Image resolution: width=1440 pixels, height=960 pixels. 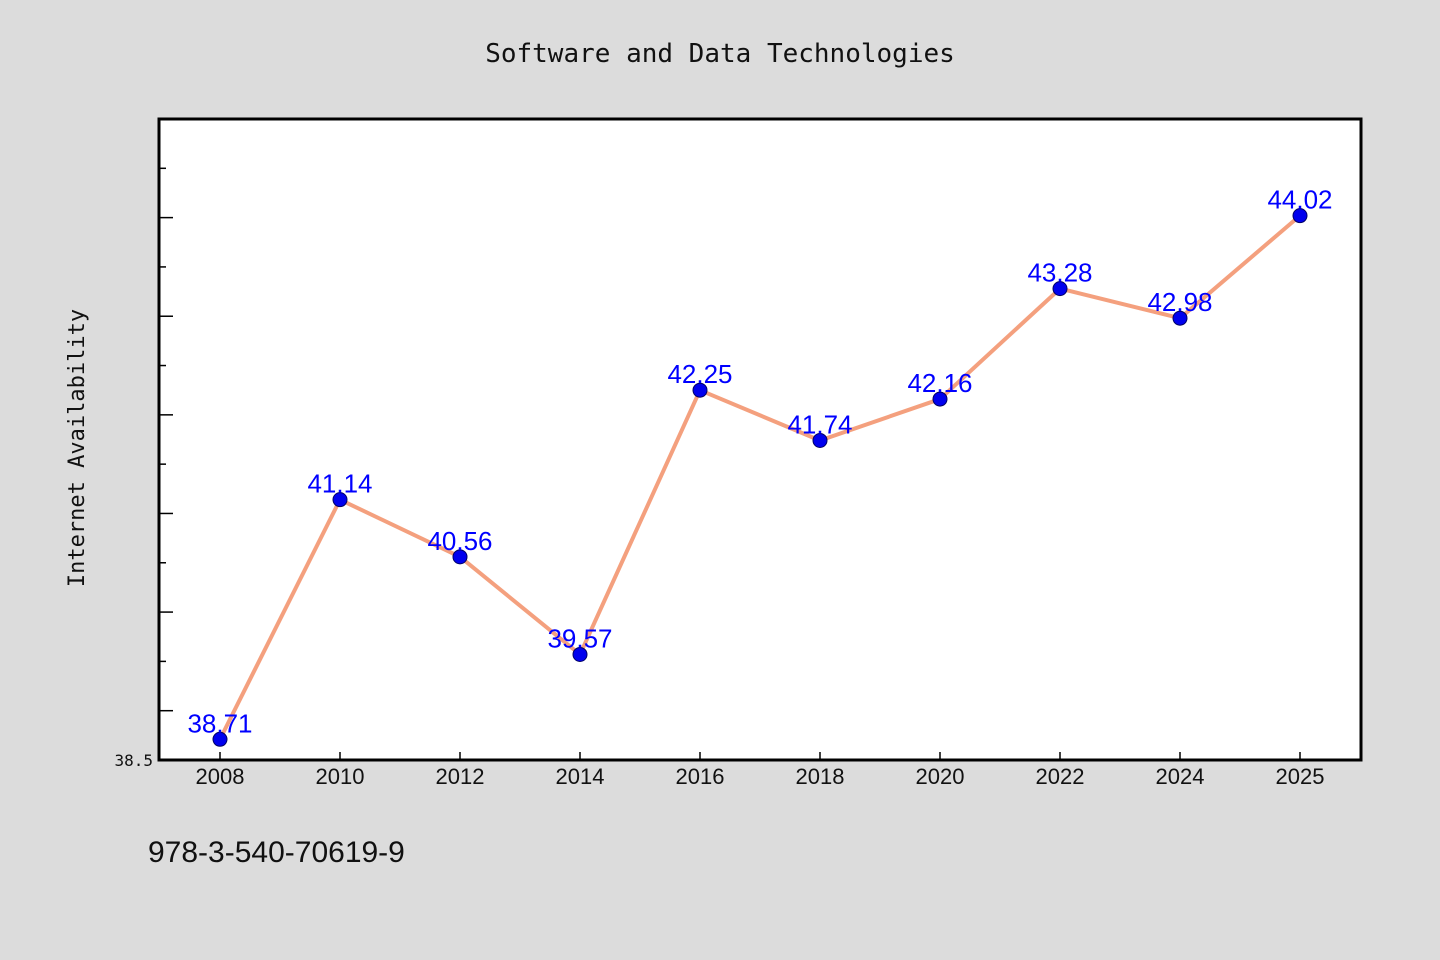 What do you see at coordinates (940, 776) in the screenshot?
I see `x-tick-label: 2020` at bounding box center [940, 776].